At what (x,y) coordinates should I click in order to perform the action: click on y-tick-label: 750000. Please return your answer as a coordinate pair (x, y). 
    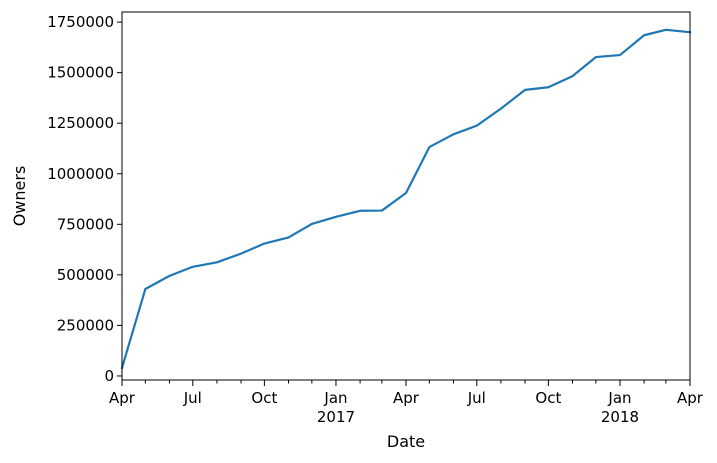
    Looking at the image, I should click on (85, 224).